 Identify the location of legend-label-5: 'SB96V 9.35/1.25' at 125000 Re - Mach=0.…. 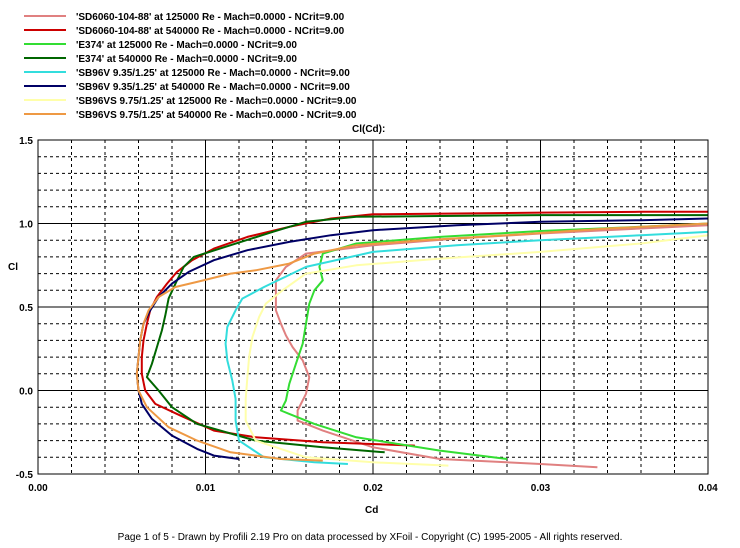
(213, 73).